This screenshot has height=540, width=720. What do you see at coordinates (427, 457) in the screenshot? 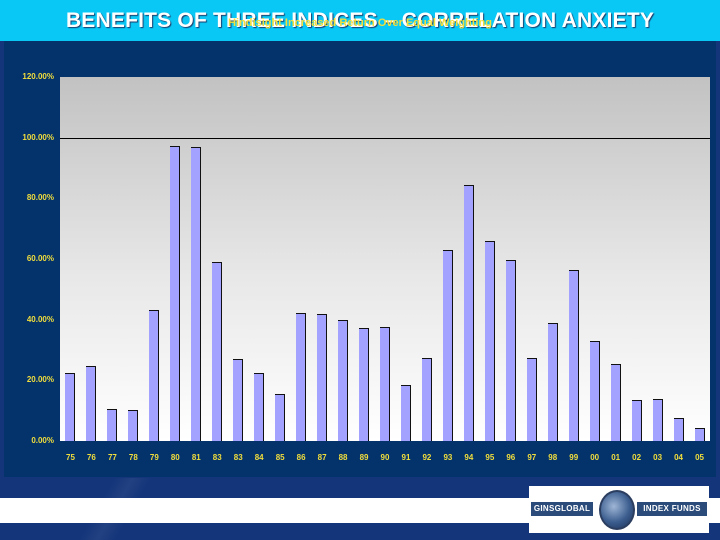
I see `x-tick-label: 92` at bounding box center [427, 457].